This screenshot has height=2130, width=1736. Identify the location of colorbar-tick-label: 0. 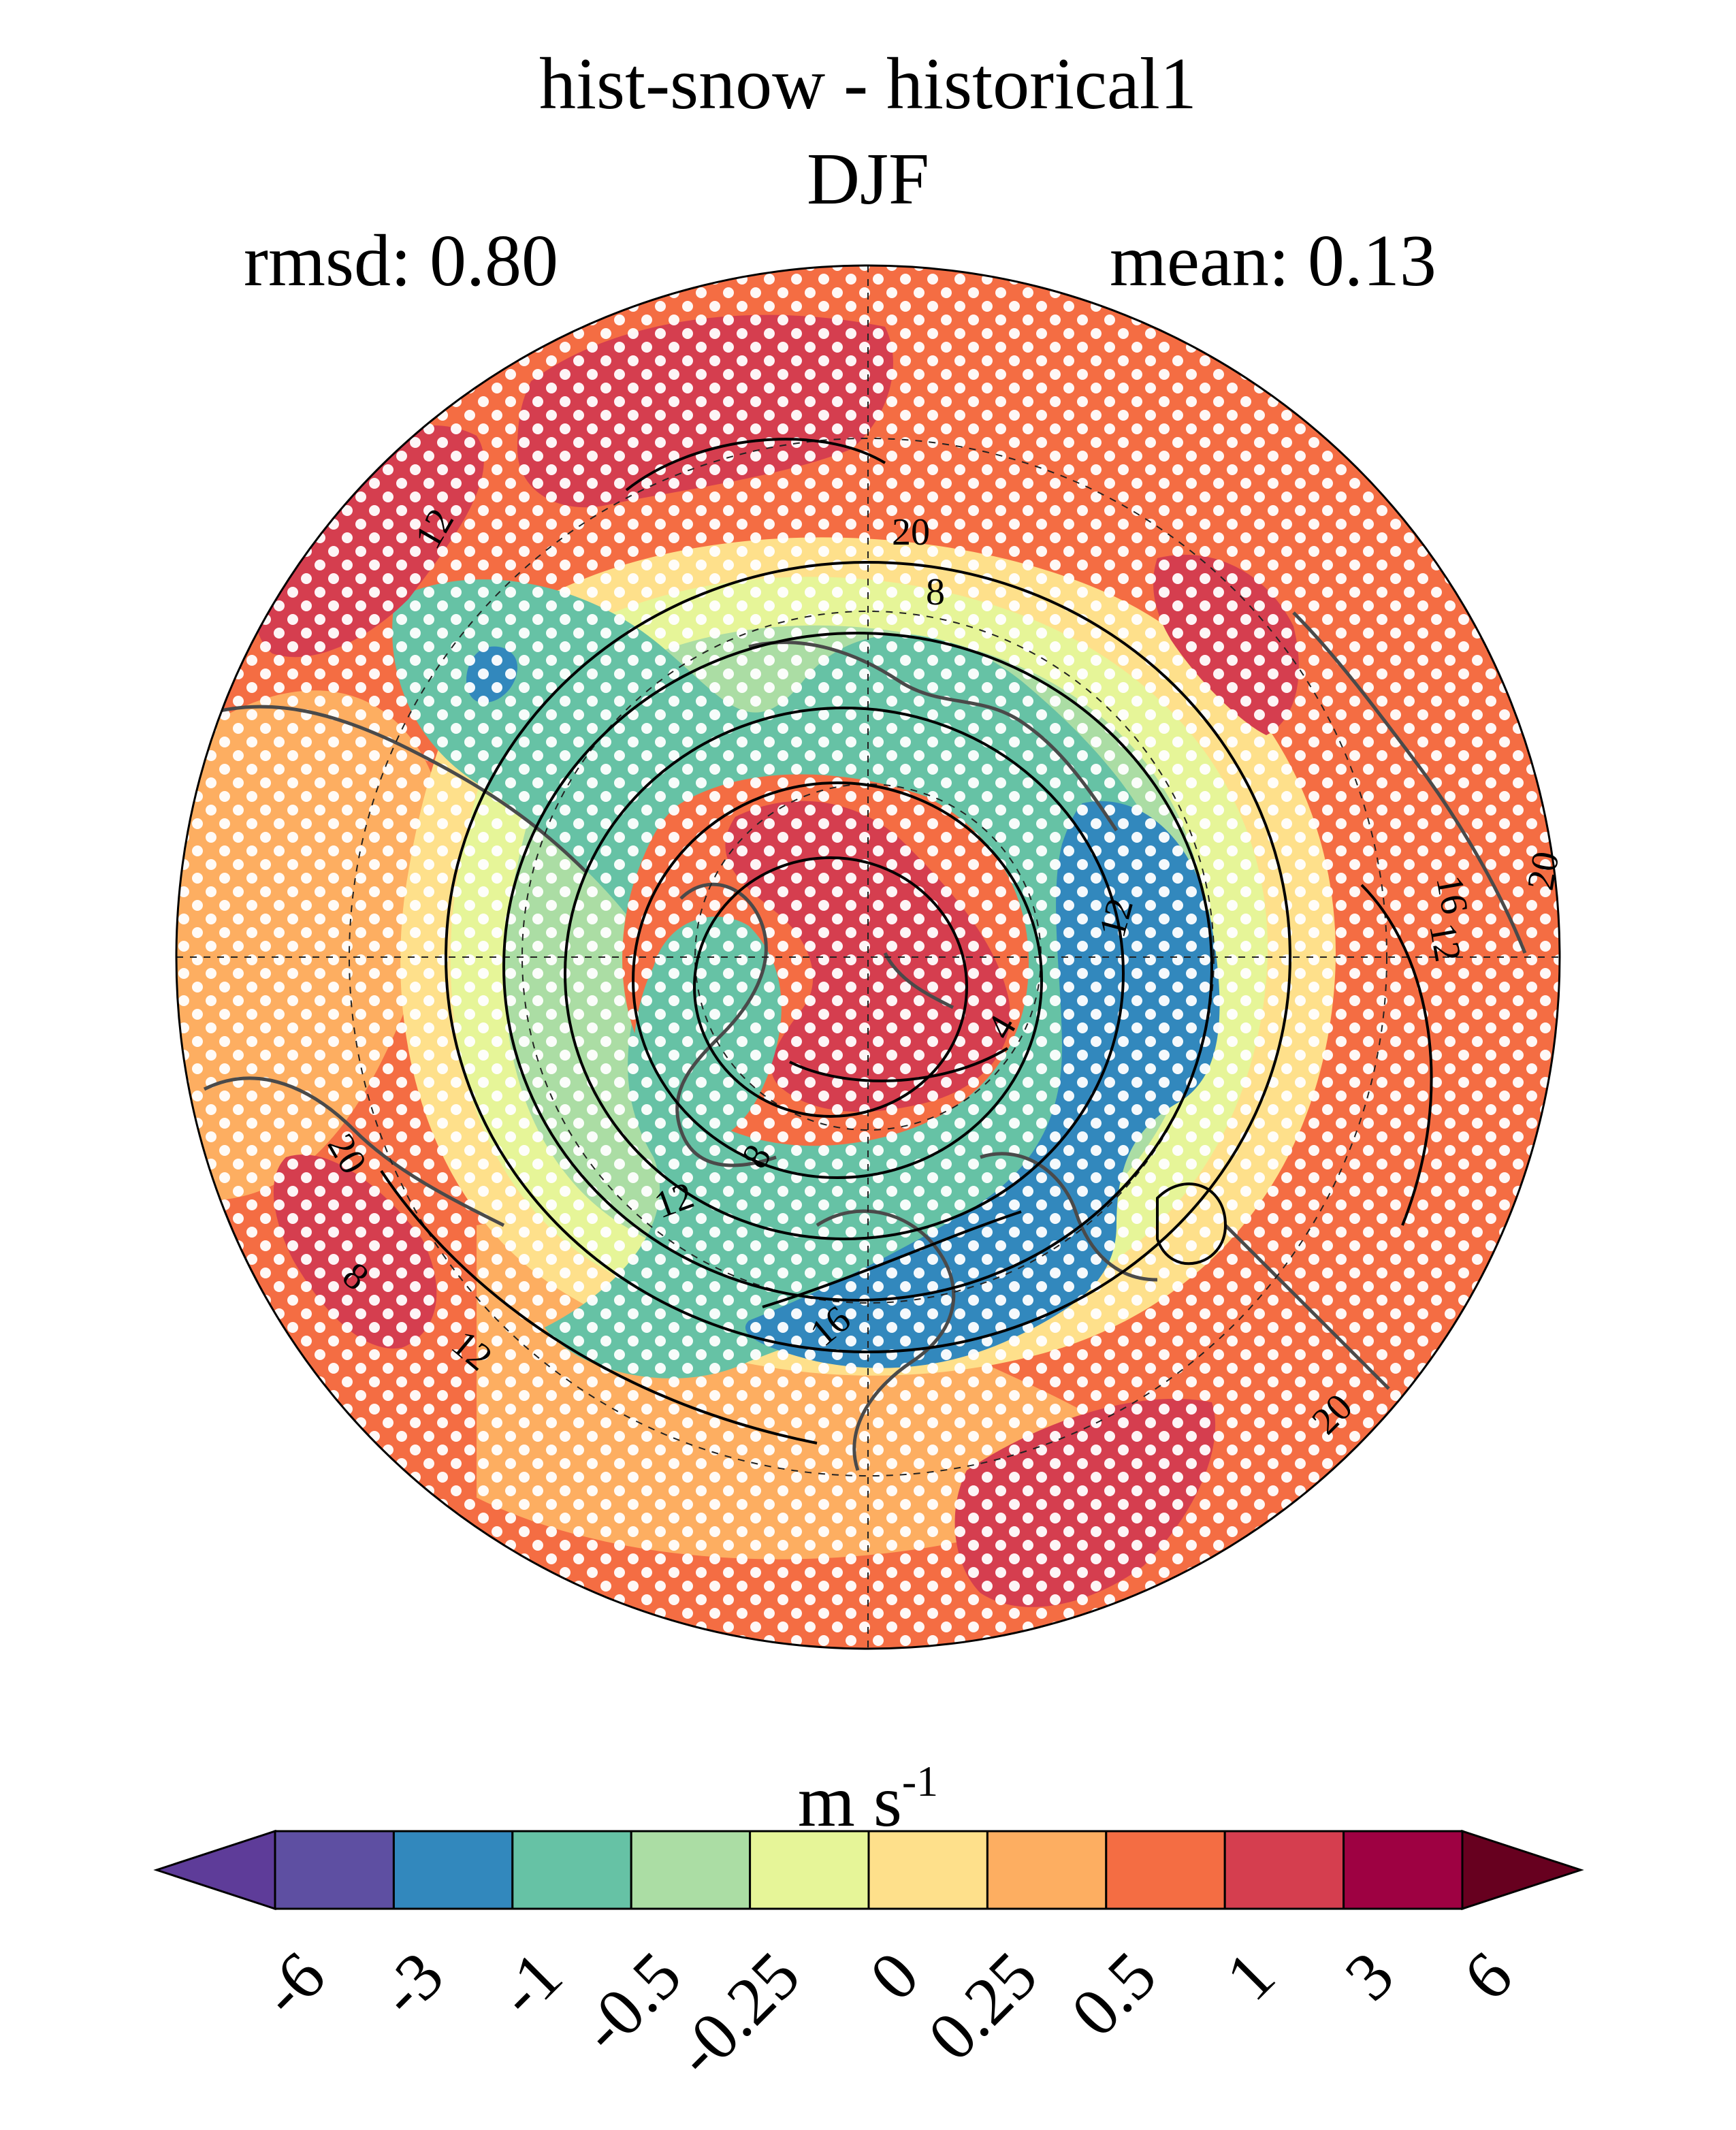
(894, 1976).